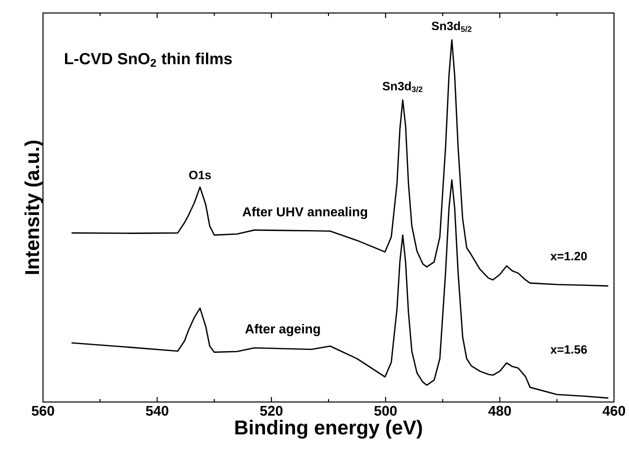 The image size is (629, 464). What do you see at coordinates (614, 411) in the screenshot?
I see `x-tick-label: 460` at bounding box center [614, 411].